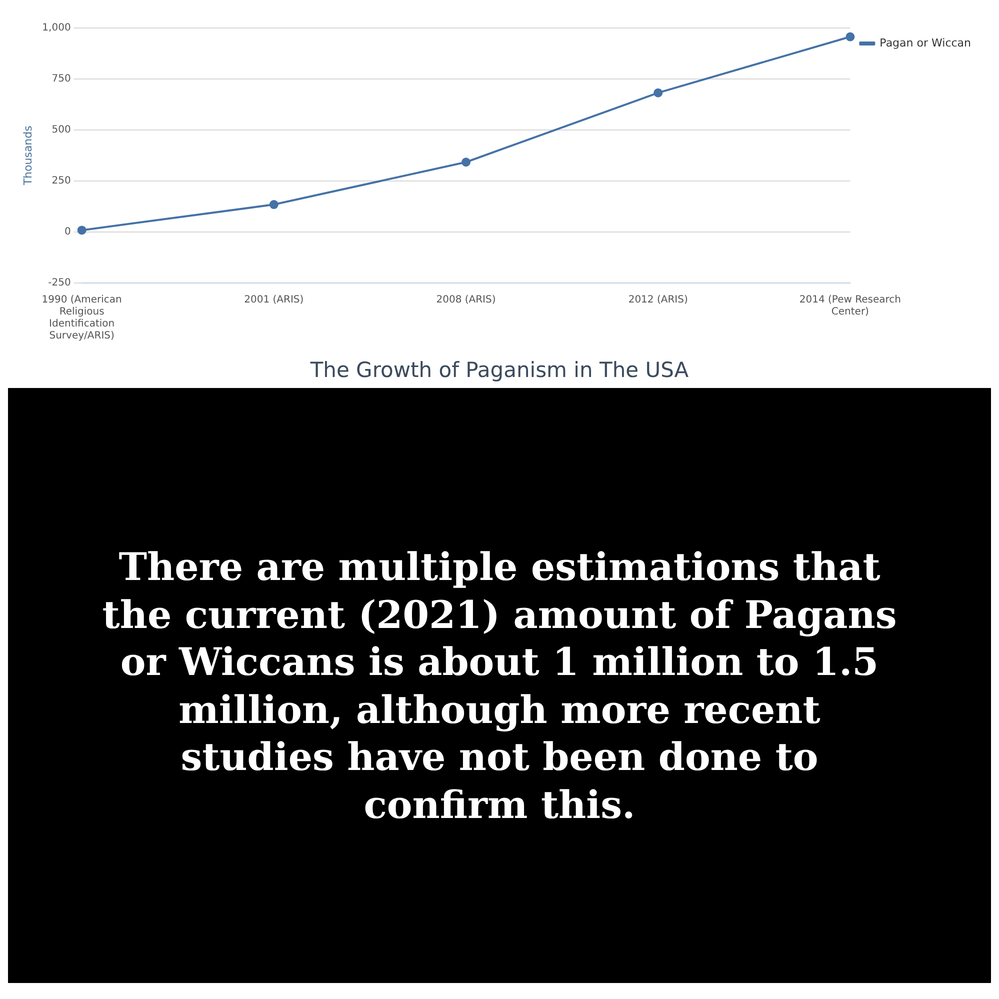 The image size is (999, 999). I want to click on x-tick-label: 2008 (ARIS), so click(466, 300).